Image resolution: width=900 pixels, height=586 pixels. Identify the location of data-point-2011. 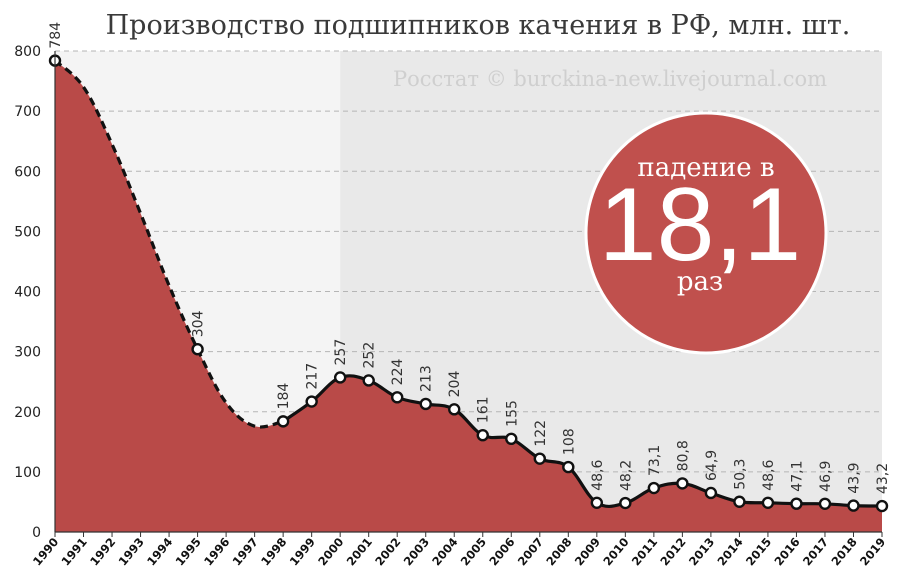
(654, 488).